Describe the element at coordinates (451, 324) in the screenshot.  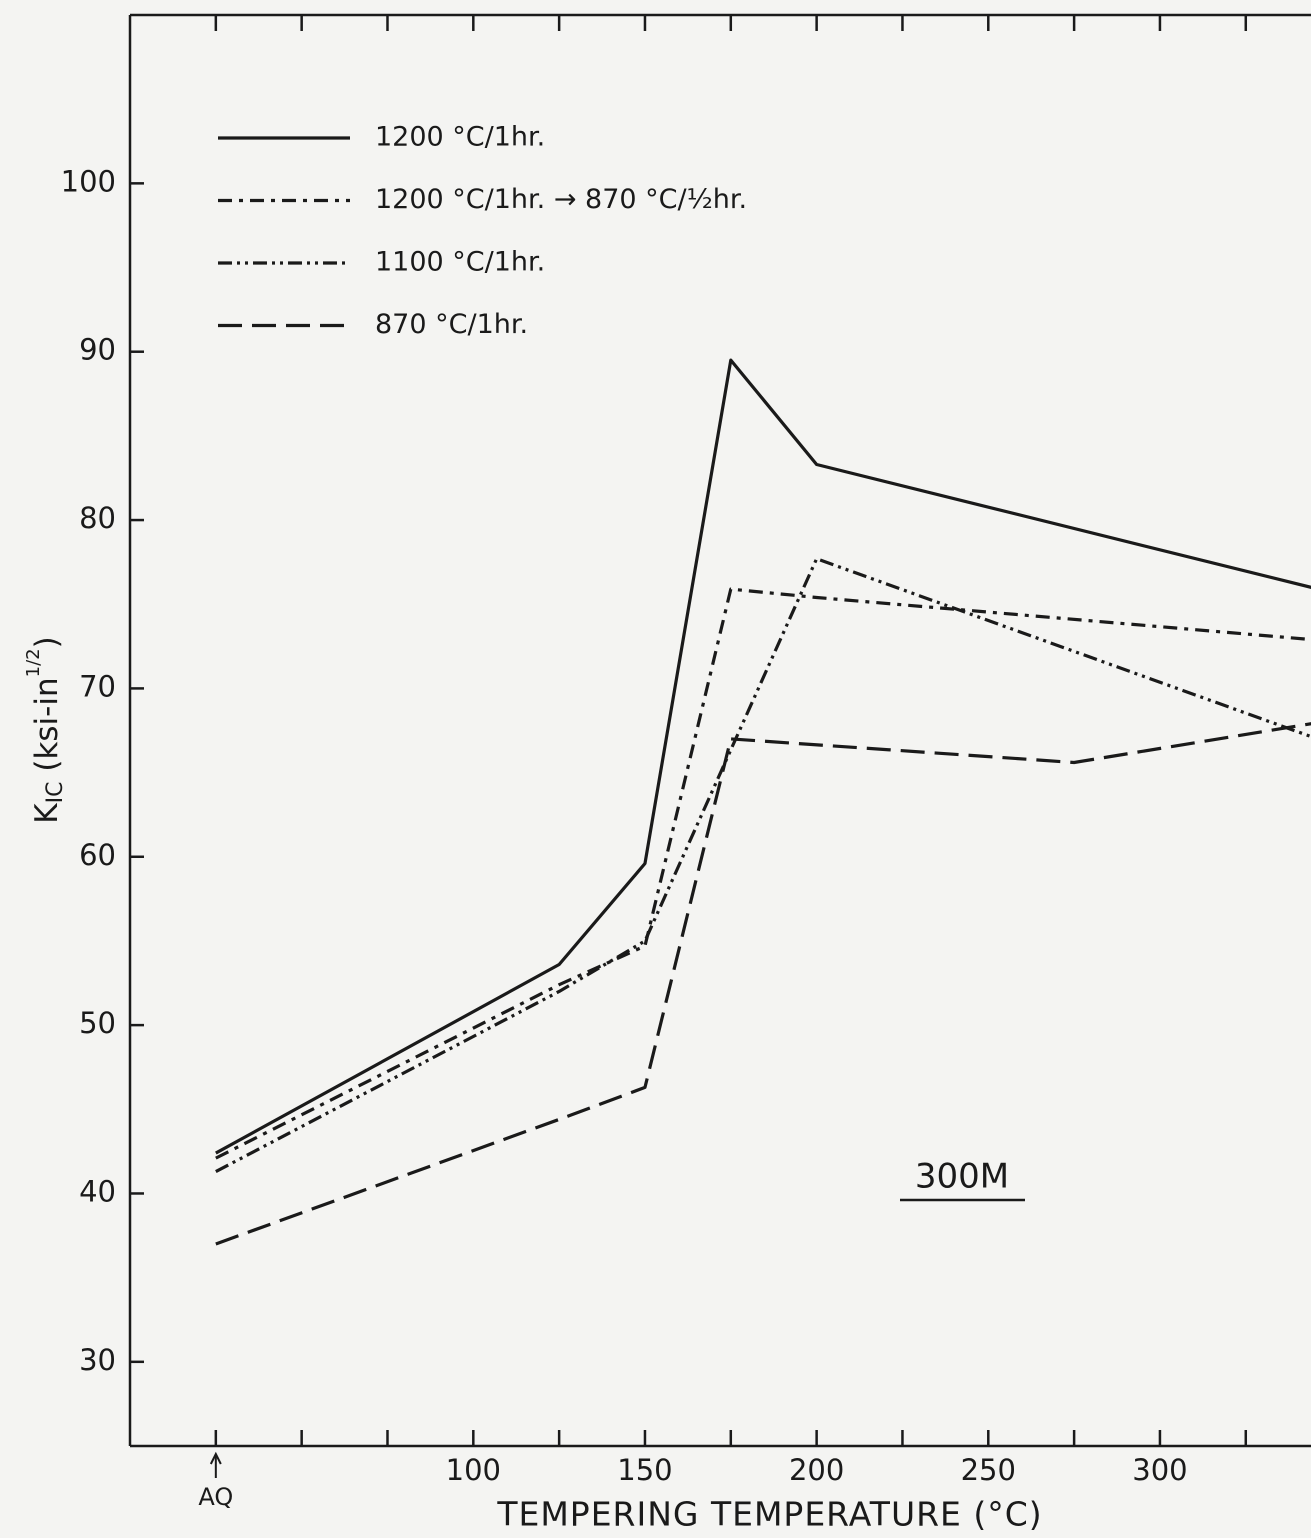
I see `legend-label: 870 °C/1hr.` at that location.